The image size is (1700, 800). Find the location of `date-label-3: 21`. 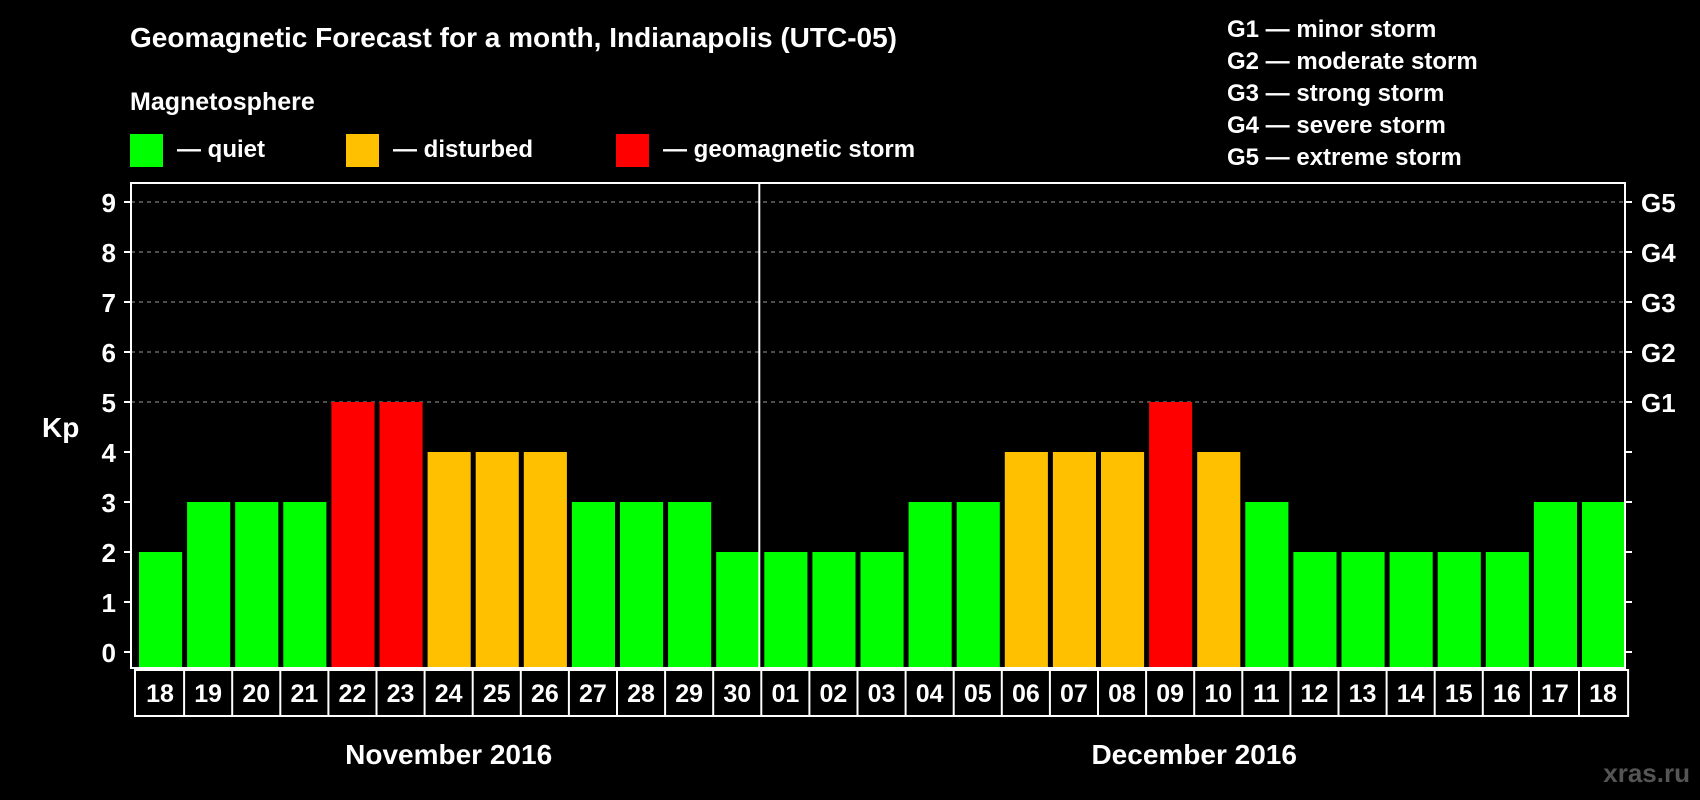

date-label-3: 21 is located at coordinates (304, 694).